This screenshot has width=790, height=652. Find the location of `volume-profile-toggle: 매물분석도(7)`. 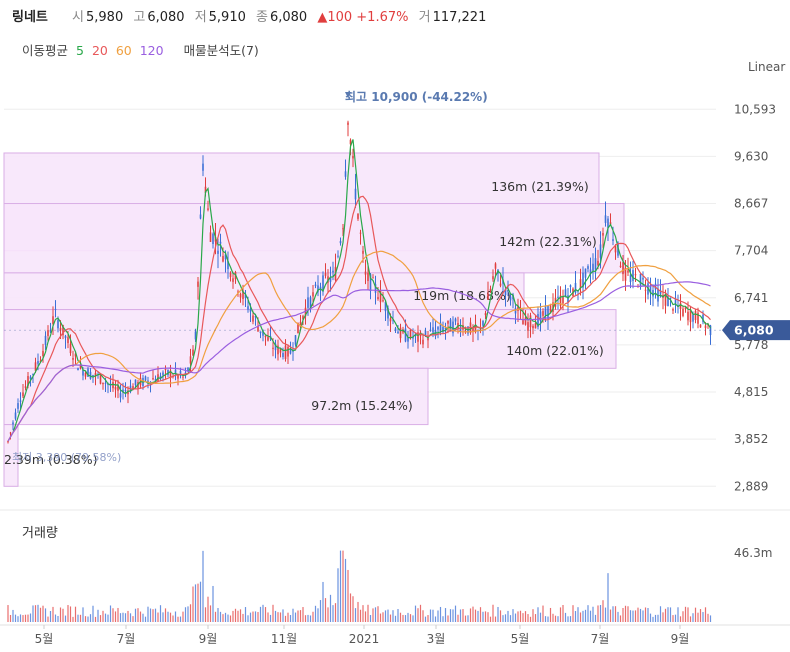

volume-profile-toggle: 매물분석도(7) is located at coordinates (221, 50).